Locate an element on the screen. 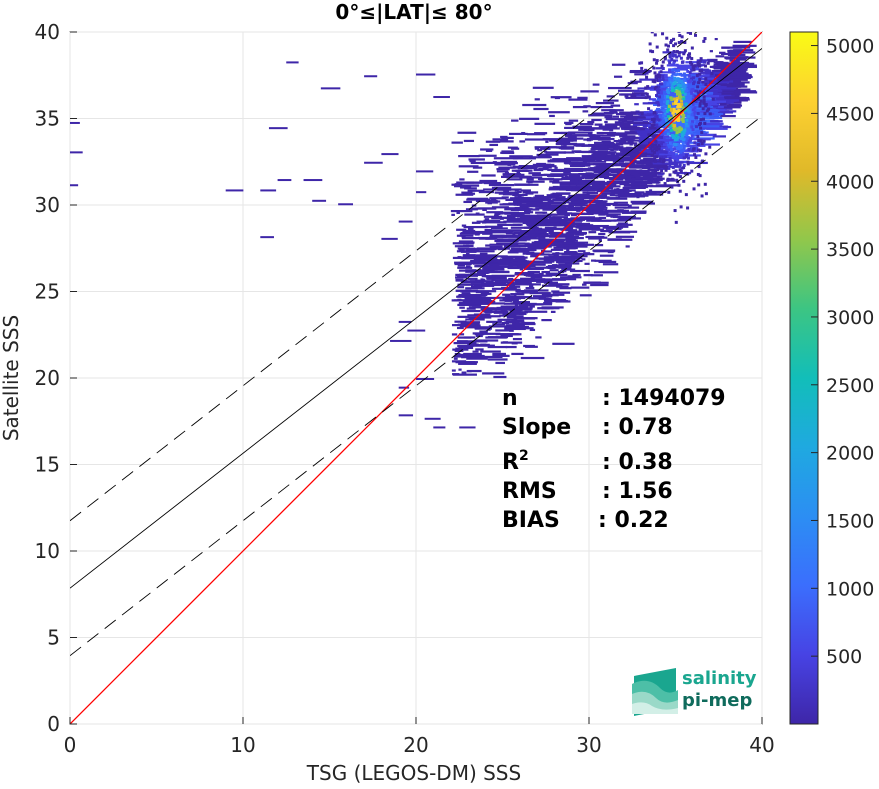 The width and height of the screenshot is (879, 789). colorbar-tick-label: 1000 is located at coordinates (850, 589).